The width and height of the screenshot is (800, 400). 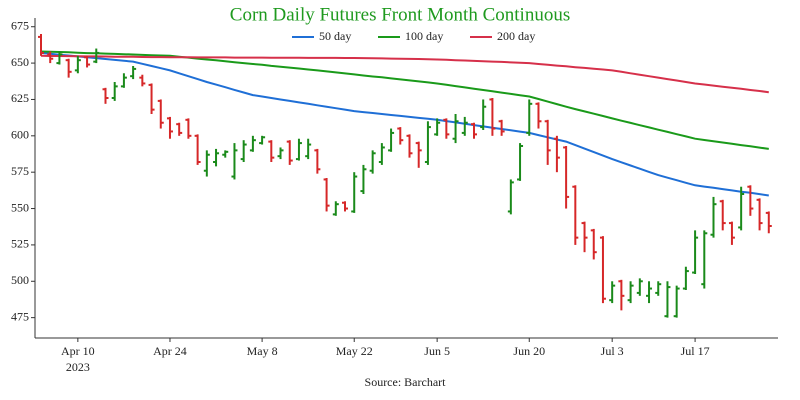 What do you see at coordinates (20, 25) in the screenshot?
I see `y-tick-label: 675` at bounding box center [20, 25].